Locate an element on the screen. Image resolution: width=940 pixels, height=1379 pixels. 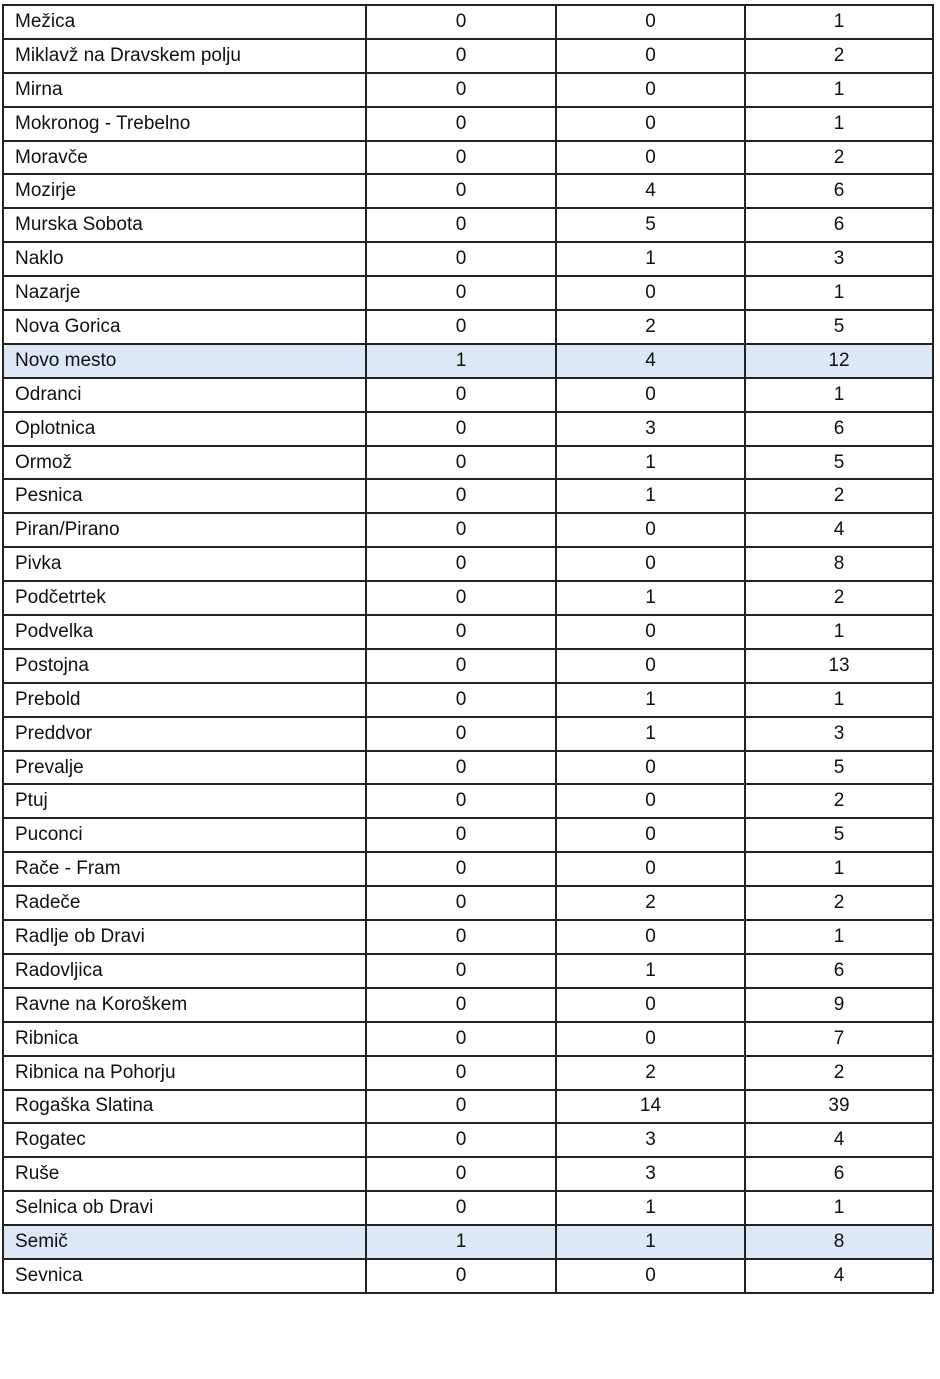
value-col-3: 13 is located at coordinates (839, 665).